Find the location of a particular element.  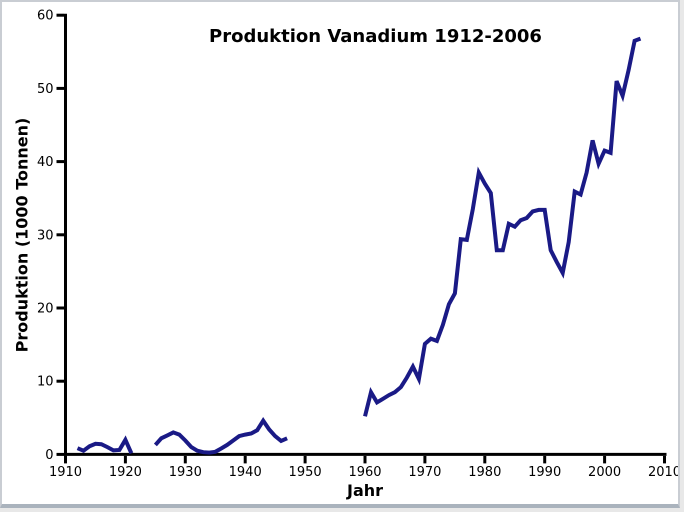

y-tick-label: 0 is located at coordinates (49, 455).